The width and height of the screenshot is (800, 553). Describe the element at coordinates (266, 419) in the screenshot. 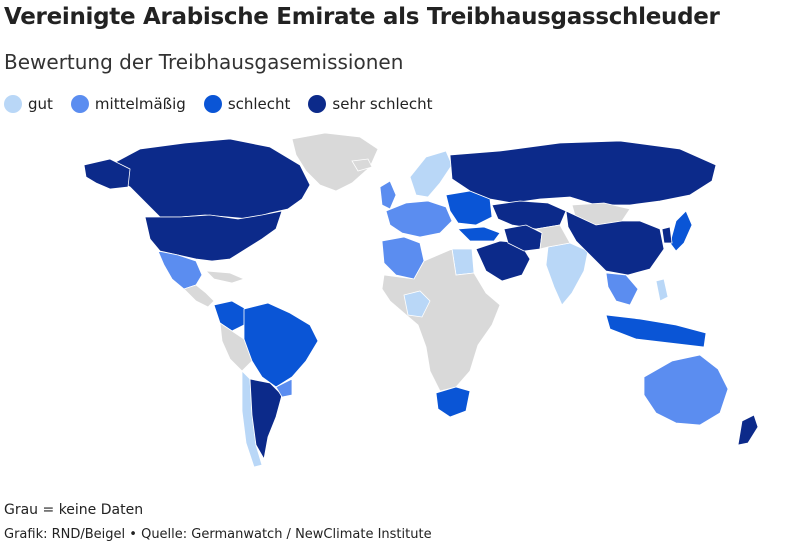

I see `country-argentina` at that location.